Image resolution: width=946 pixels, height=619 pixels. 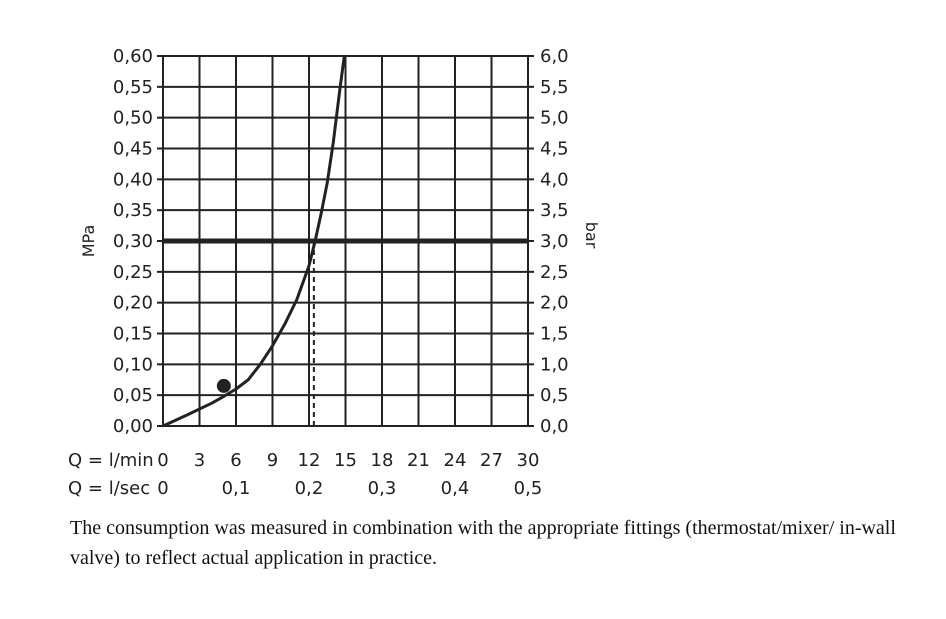 I want to click on y-tick-label-right: 3,5, so click(x=554, y=210).